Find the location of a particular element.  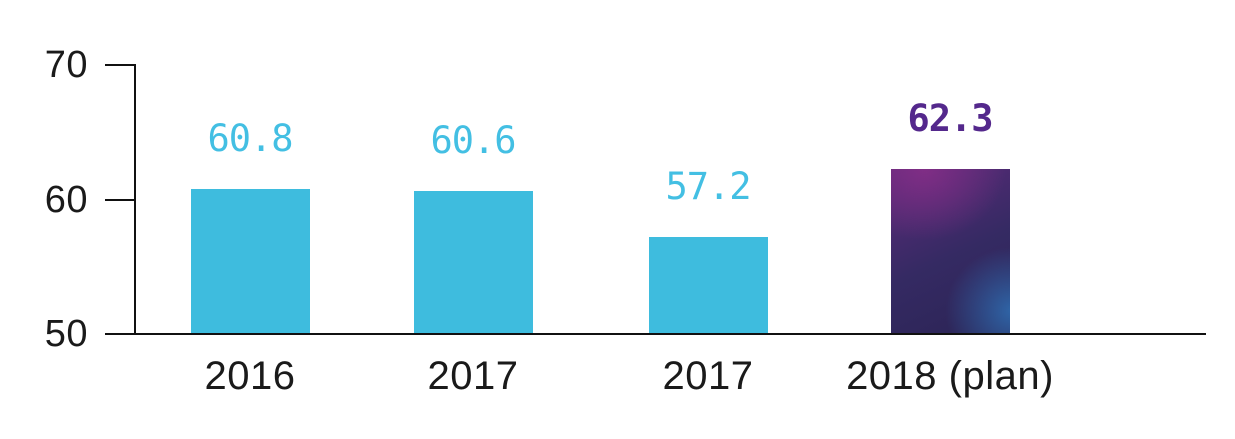

y-tick-label: 70 is located at coordinates (66, 65).